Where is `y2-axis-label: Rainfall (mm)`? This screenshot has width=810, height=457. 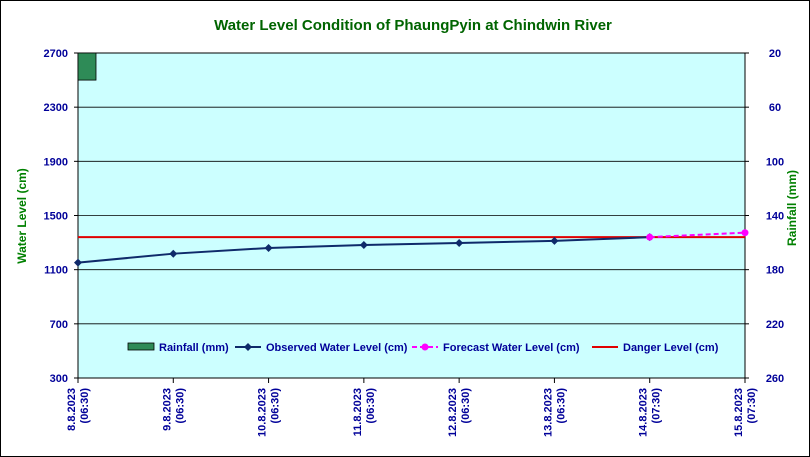
y2-axis-label: Rainfall (mm) is located at coordinates (792, 208).